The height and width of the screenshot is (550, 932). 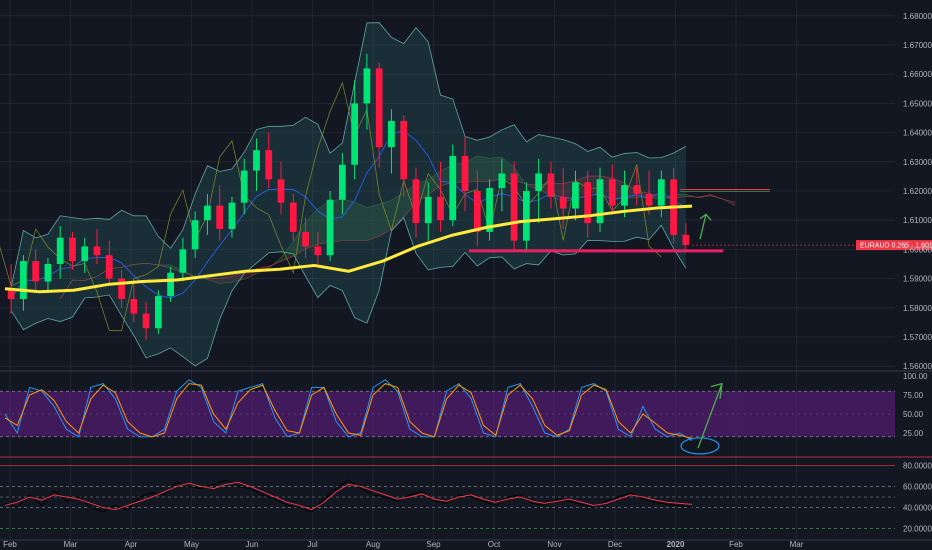 I want to click on time-tick-label: Feb, so click(x=736, y=544).